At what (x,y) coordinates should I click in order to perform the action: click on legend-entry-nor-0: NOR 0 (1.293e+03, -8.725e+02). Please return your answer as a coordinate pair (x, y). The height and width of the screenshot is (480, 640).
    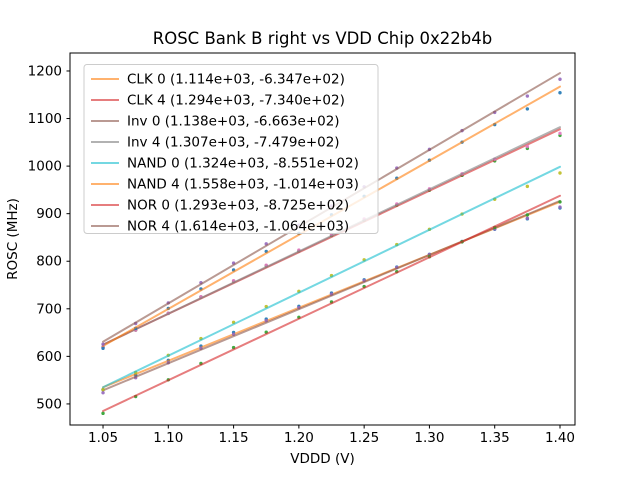
    Looking at the image, I should click on (220, 206).